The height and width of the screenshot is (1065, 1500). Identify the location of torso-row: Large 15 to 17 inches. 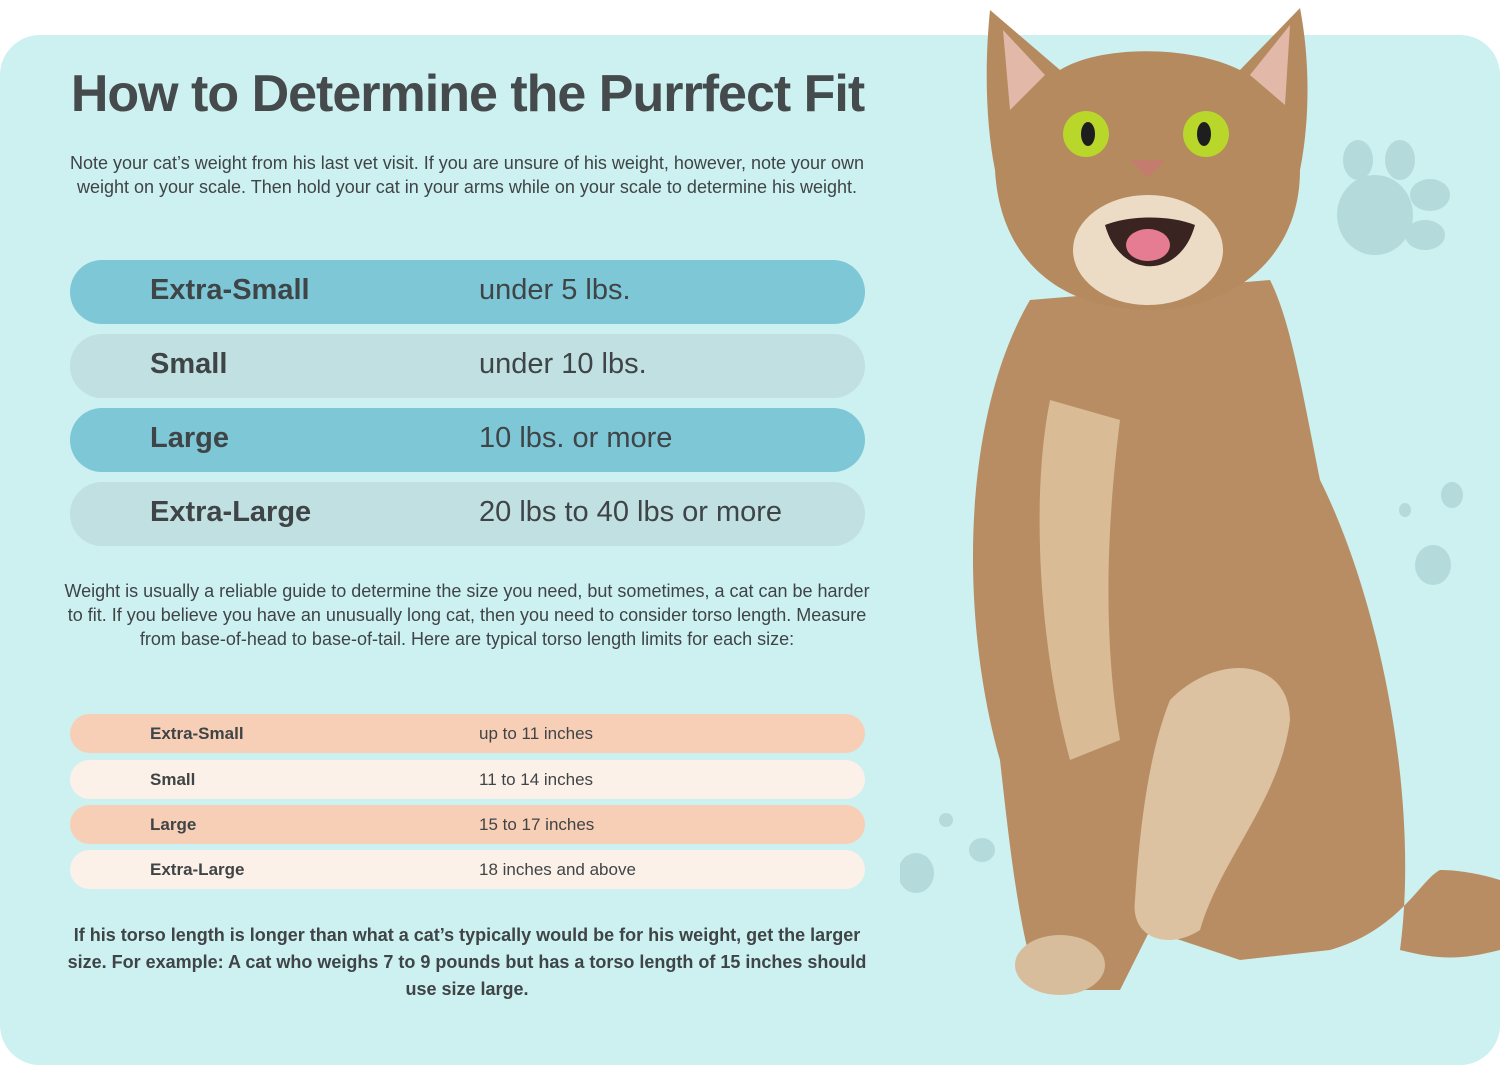
(467, 824).